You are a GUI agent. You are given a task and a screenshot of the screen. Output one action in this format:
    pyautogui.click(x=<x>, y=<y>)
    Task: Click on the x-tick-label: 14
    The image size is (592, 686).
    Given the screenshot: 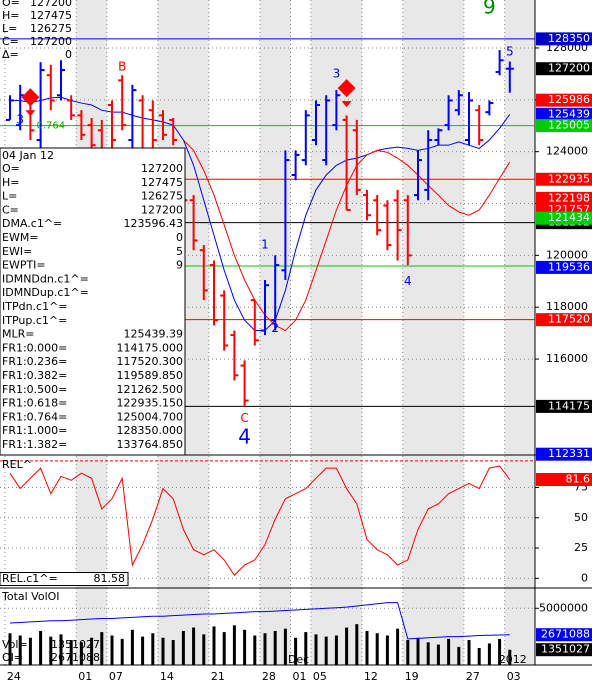 What is the action you would take?
    pyautogui.click(x=167, y=676)
    